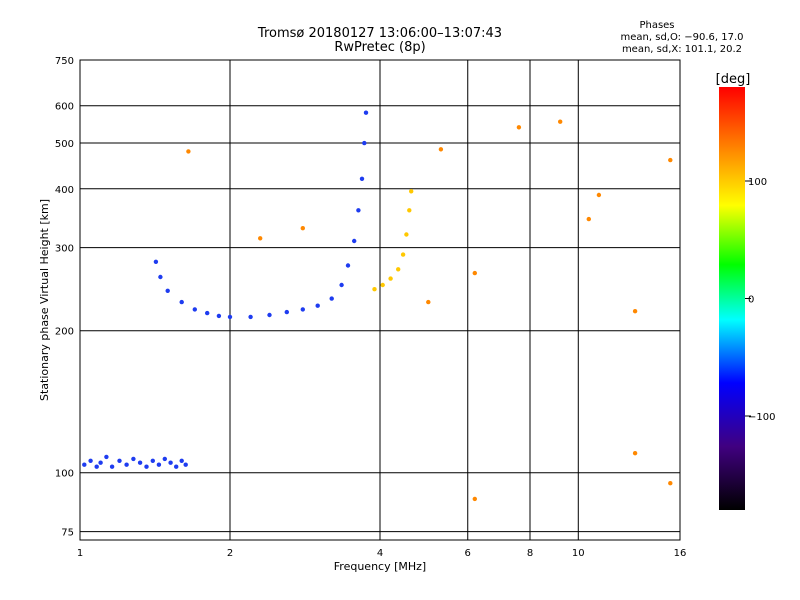  What do you see at coordinates (64, 249) in the screenshot?
I see `y-tick-label: 300` at bounding box center [64, 249].